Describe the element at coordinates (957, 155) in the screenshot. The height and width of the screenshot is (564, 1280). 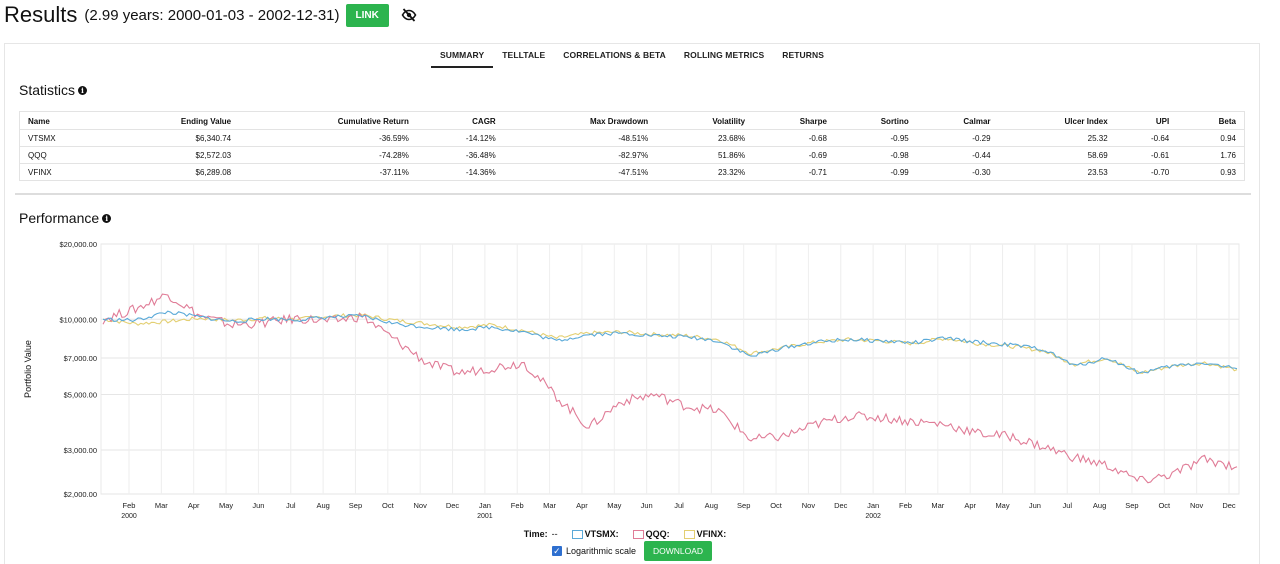
I see `cell: -0.44` at that location.